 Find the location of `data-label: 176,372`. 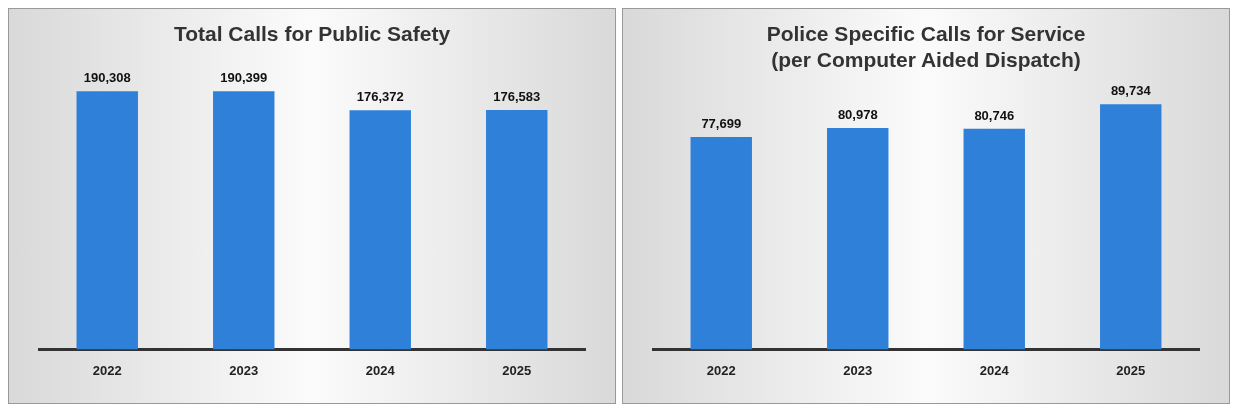

data-label: 176,372 is located at coordinates (380, 97).